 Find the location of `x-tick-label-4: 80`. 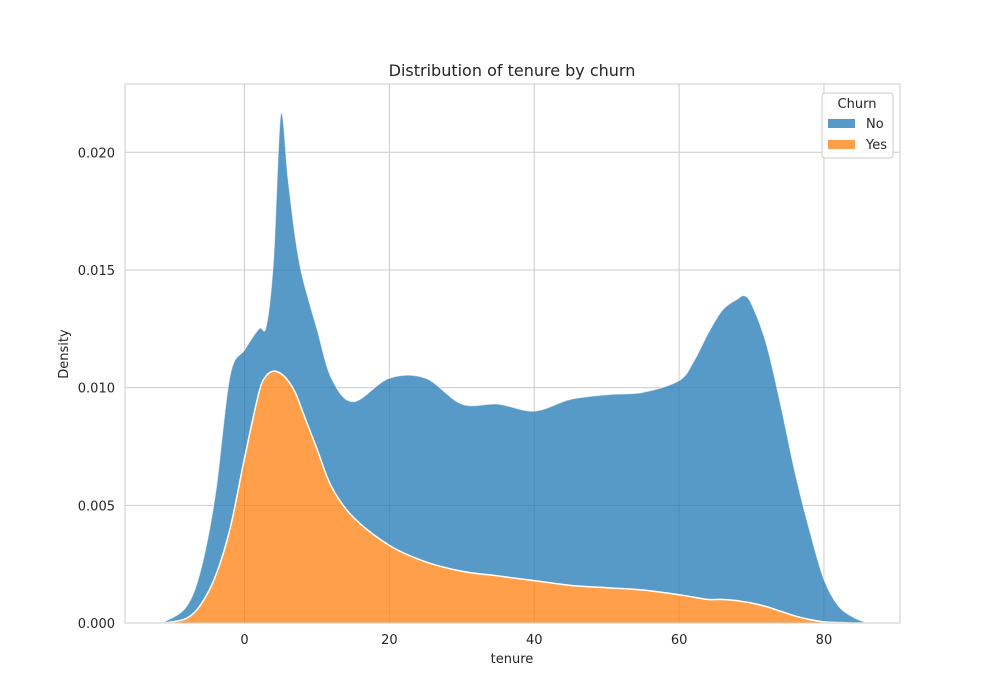

x-tick-label-4: 80 is located at coordinates (824, 640).